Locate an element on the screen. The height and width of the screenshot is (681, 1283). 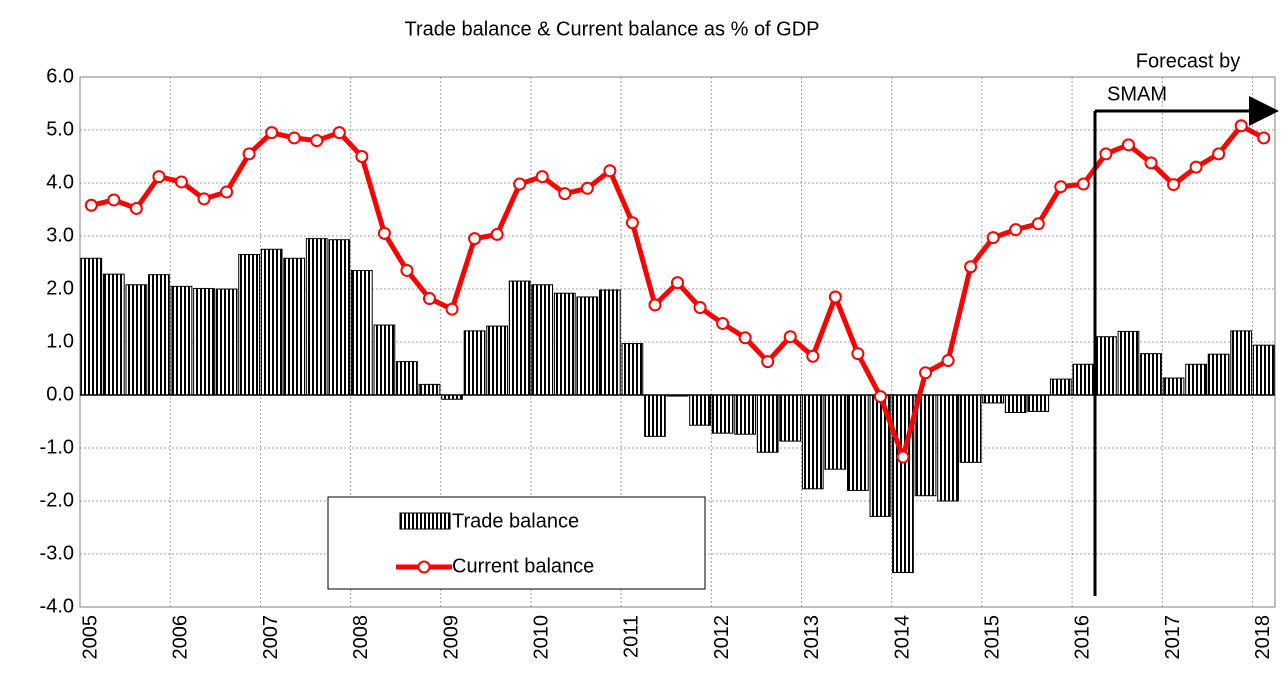
x-tick-label: 2012 is located at coordinates (722, 637).